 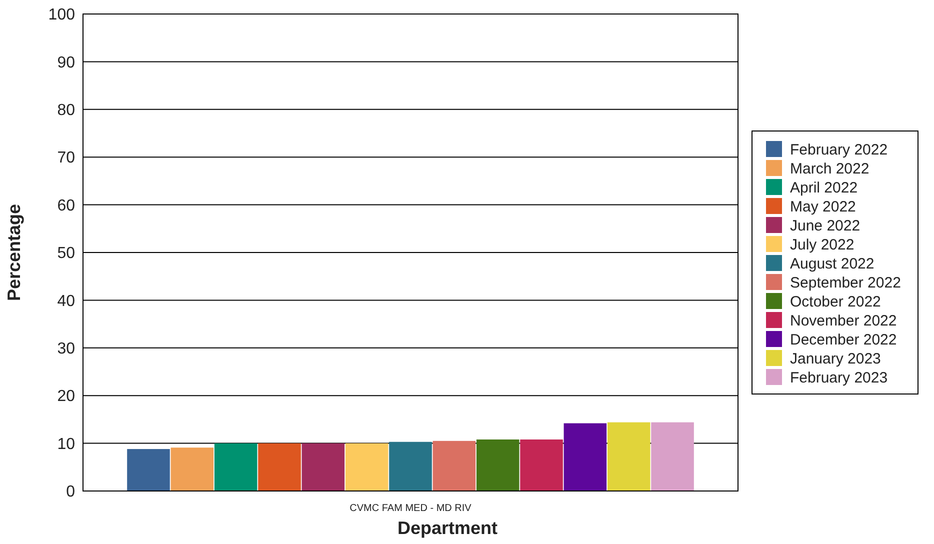 I want to click on legend-label: February 2022, so click(x=839, y=149).